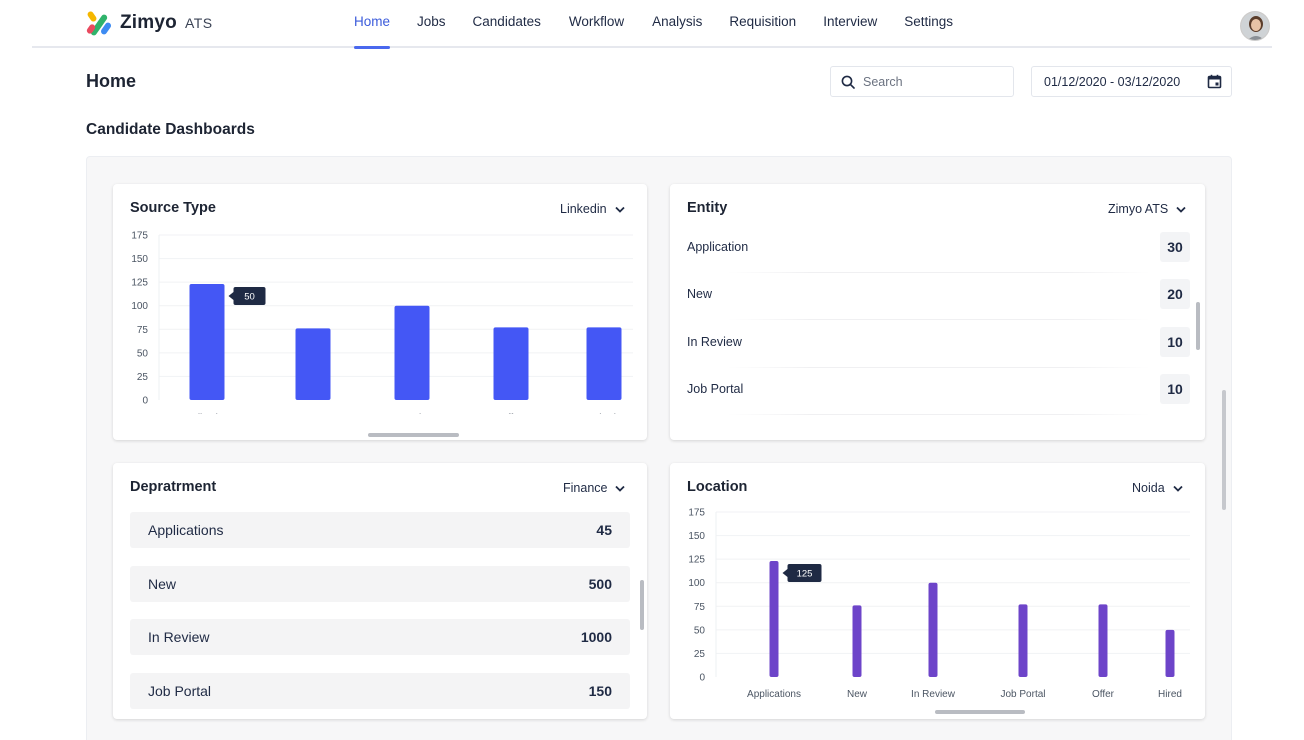  I want to click on row-label: Applications, so click(186, 530).